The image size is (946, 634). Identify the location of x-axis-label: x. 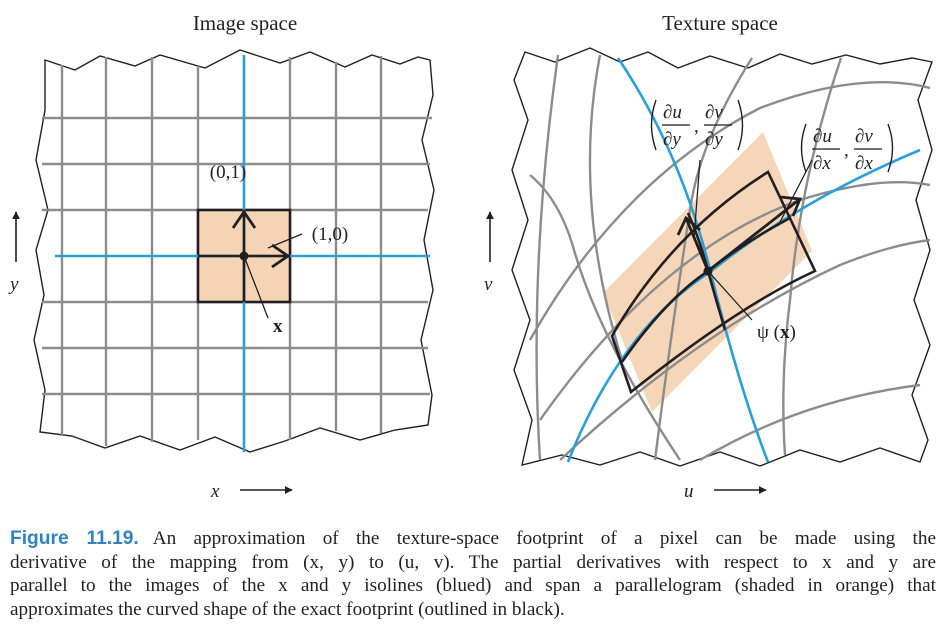
(215, 491).